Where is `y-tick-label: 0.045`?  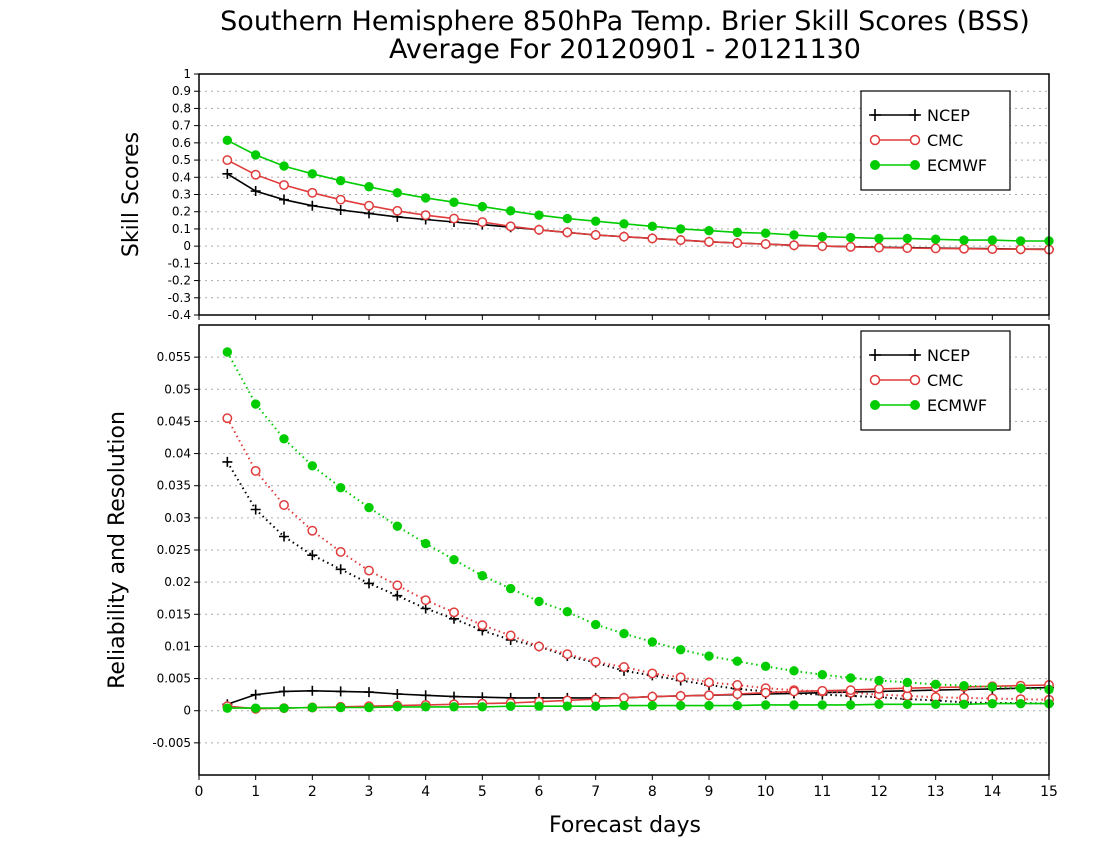
y-tick-label: 0.045 is located at coordinates (174, 421).